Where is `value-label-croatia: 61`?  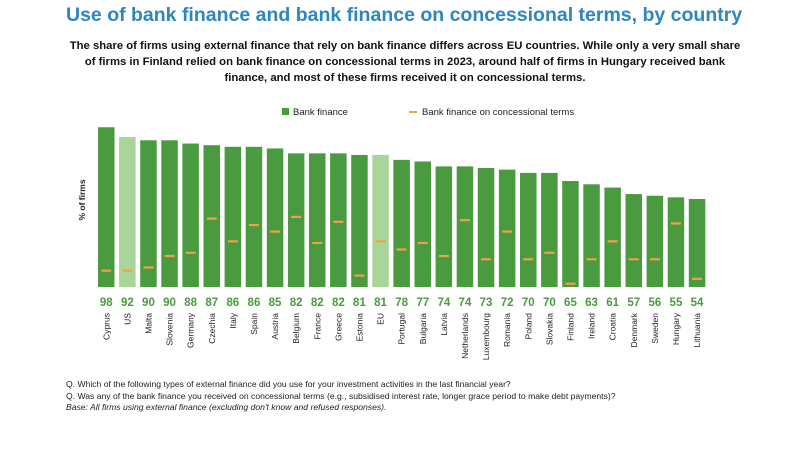 value-label-croatia: 61 is located at coordinates (612, 303).